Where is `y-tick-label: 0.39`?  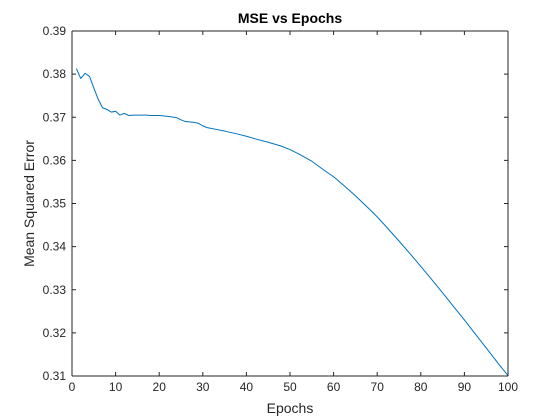 y-tick-label: 0.39 is located at coordinates (55, 31).